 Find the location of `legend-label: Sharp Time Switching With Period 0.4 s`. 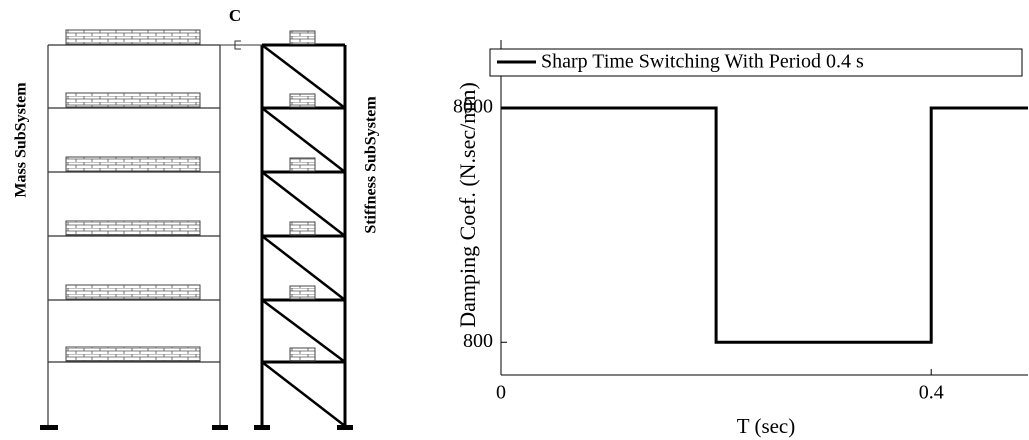

legend-label: Sharp Time Switching With Period 0.4 s is located at coordinates (702, 62).